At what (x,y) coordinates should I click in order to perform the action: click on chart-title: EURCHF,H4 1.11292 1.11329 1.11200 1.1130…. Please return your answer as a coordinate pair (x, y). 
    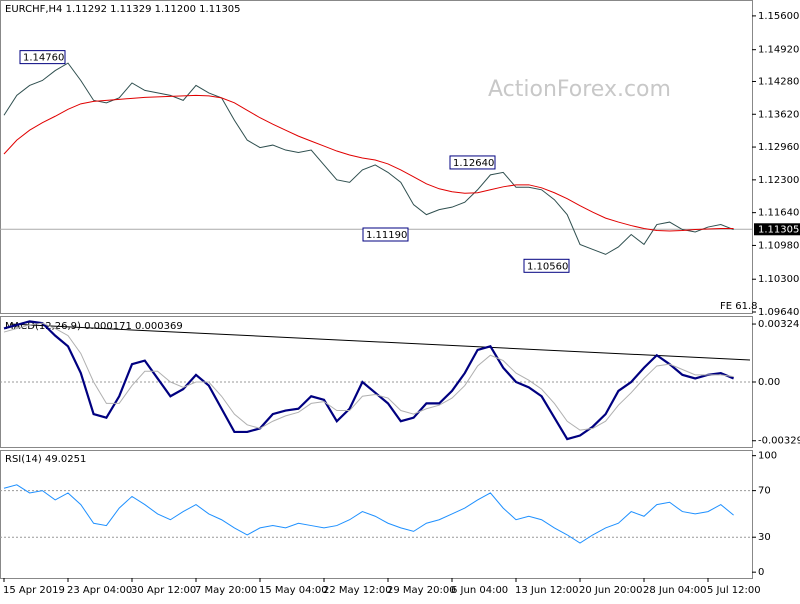
    Looking at the image, I should click on (123, 9).